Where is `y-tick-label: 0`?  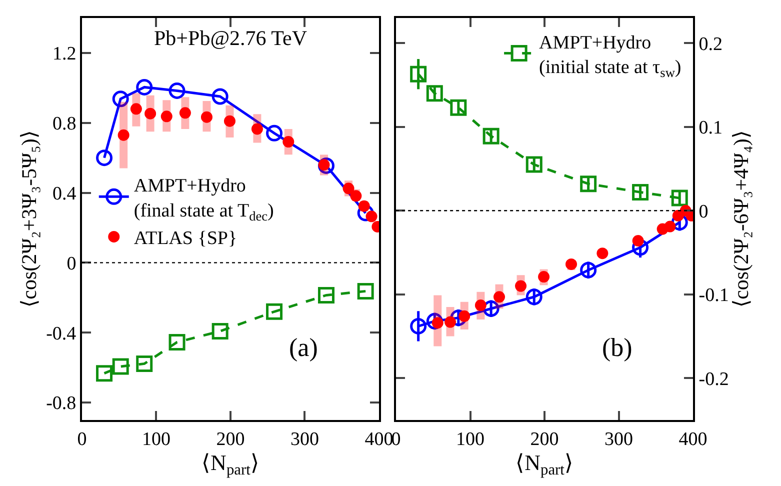 y-tick-label: 0 is located at coordinates (71, 263).